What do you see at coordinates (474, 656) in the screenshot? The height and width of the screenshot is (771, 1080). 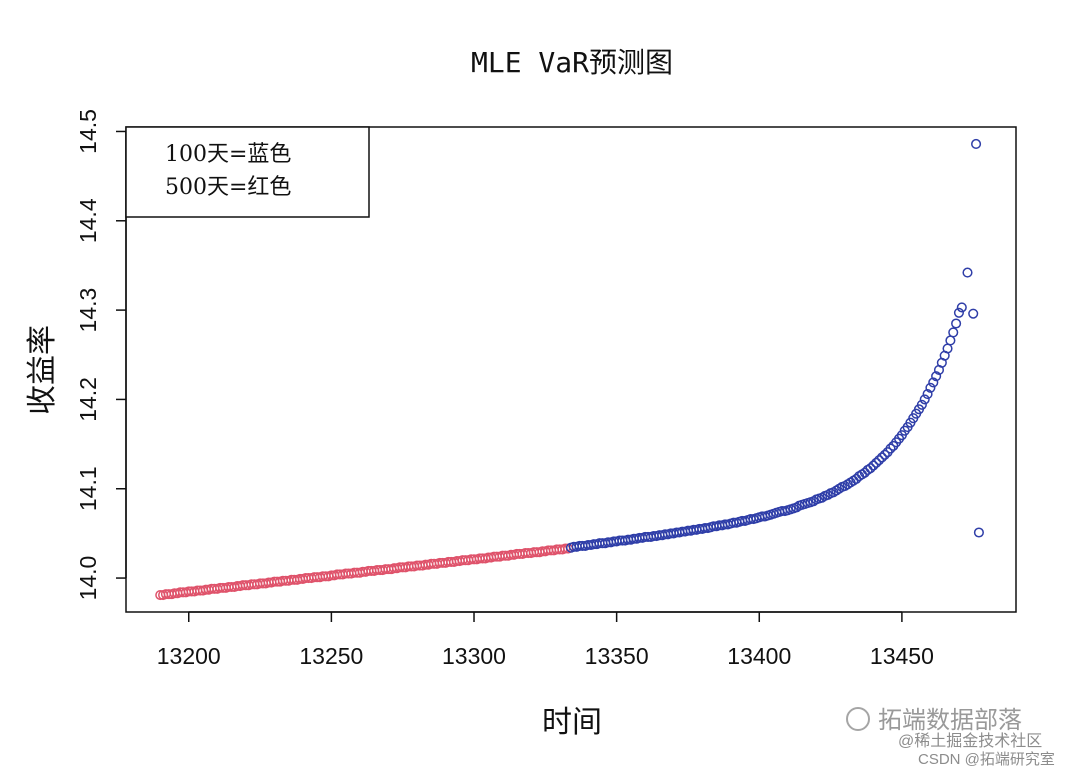 I see `x-tick-label: 13300` at bounding box center [474, 656].